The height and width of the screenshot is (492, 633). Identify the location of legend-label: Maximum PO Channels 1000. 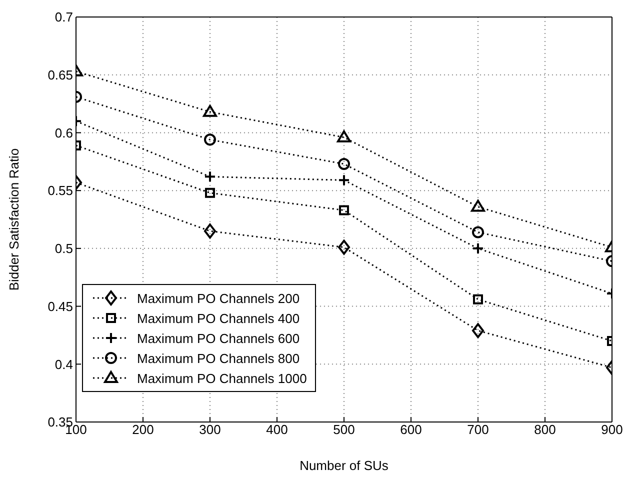
(222, 378).